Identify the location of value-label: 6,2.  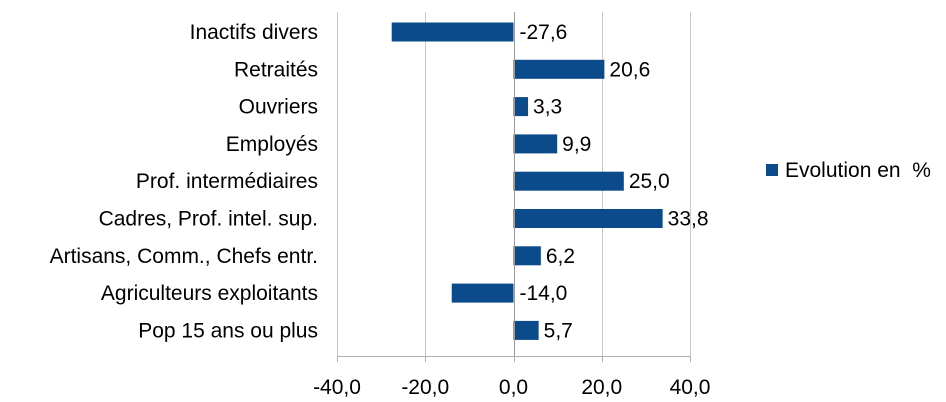
(560, 256).